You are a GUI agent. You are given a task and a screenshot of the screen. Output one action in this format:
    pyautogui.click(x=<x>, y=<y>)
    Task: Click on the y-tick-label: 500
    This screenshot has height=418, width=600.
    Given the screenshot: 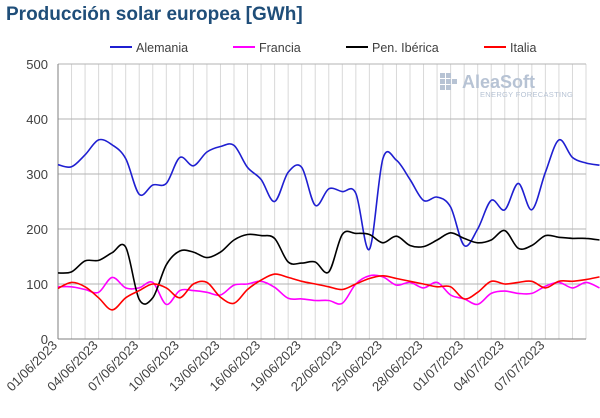 What is the action you would take?
    pyautogui.click(x=37, y=64)
    